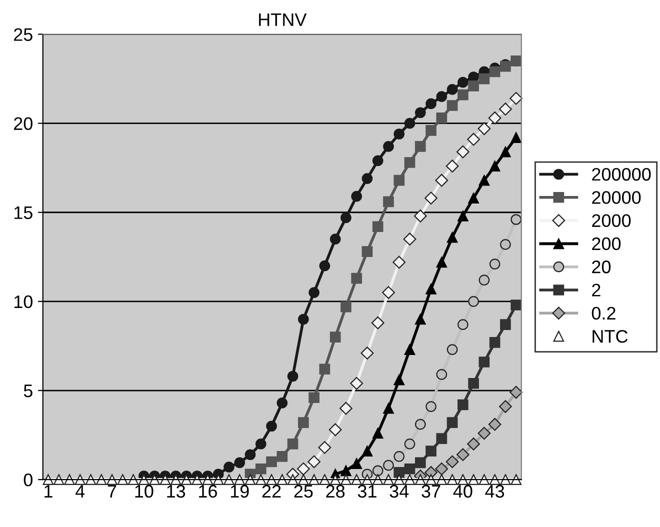 This screenshot has width=660, height=527. I want to click on y-tick-label: 10, so click(23, 301).